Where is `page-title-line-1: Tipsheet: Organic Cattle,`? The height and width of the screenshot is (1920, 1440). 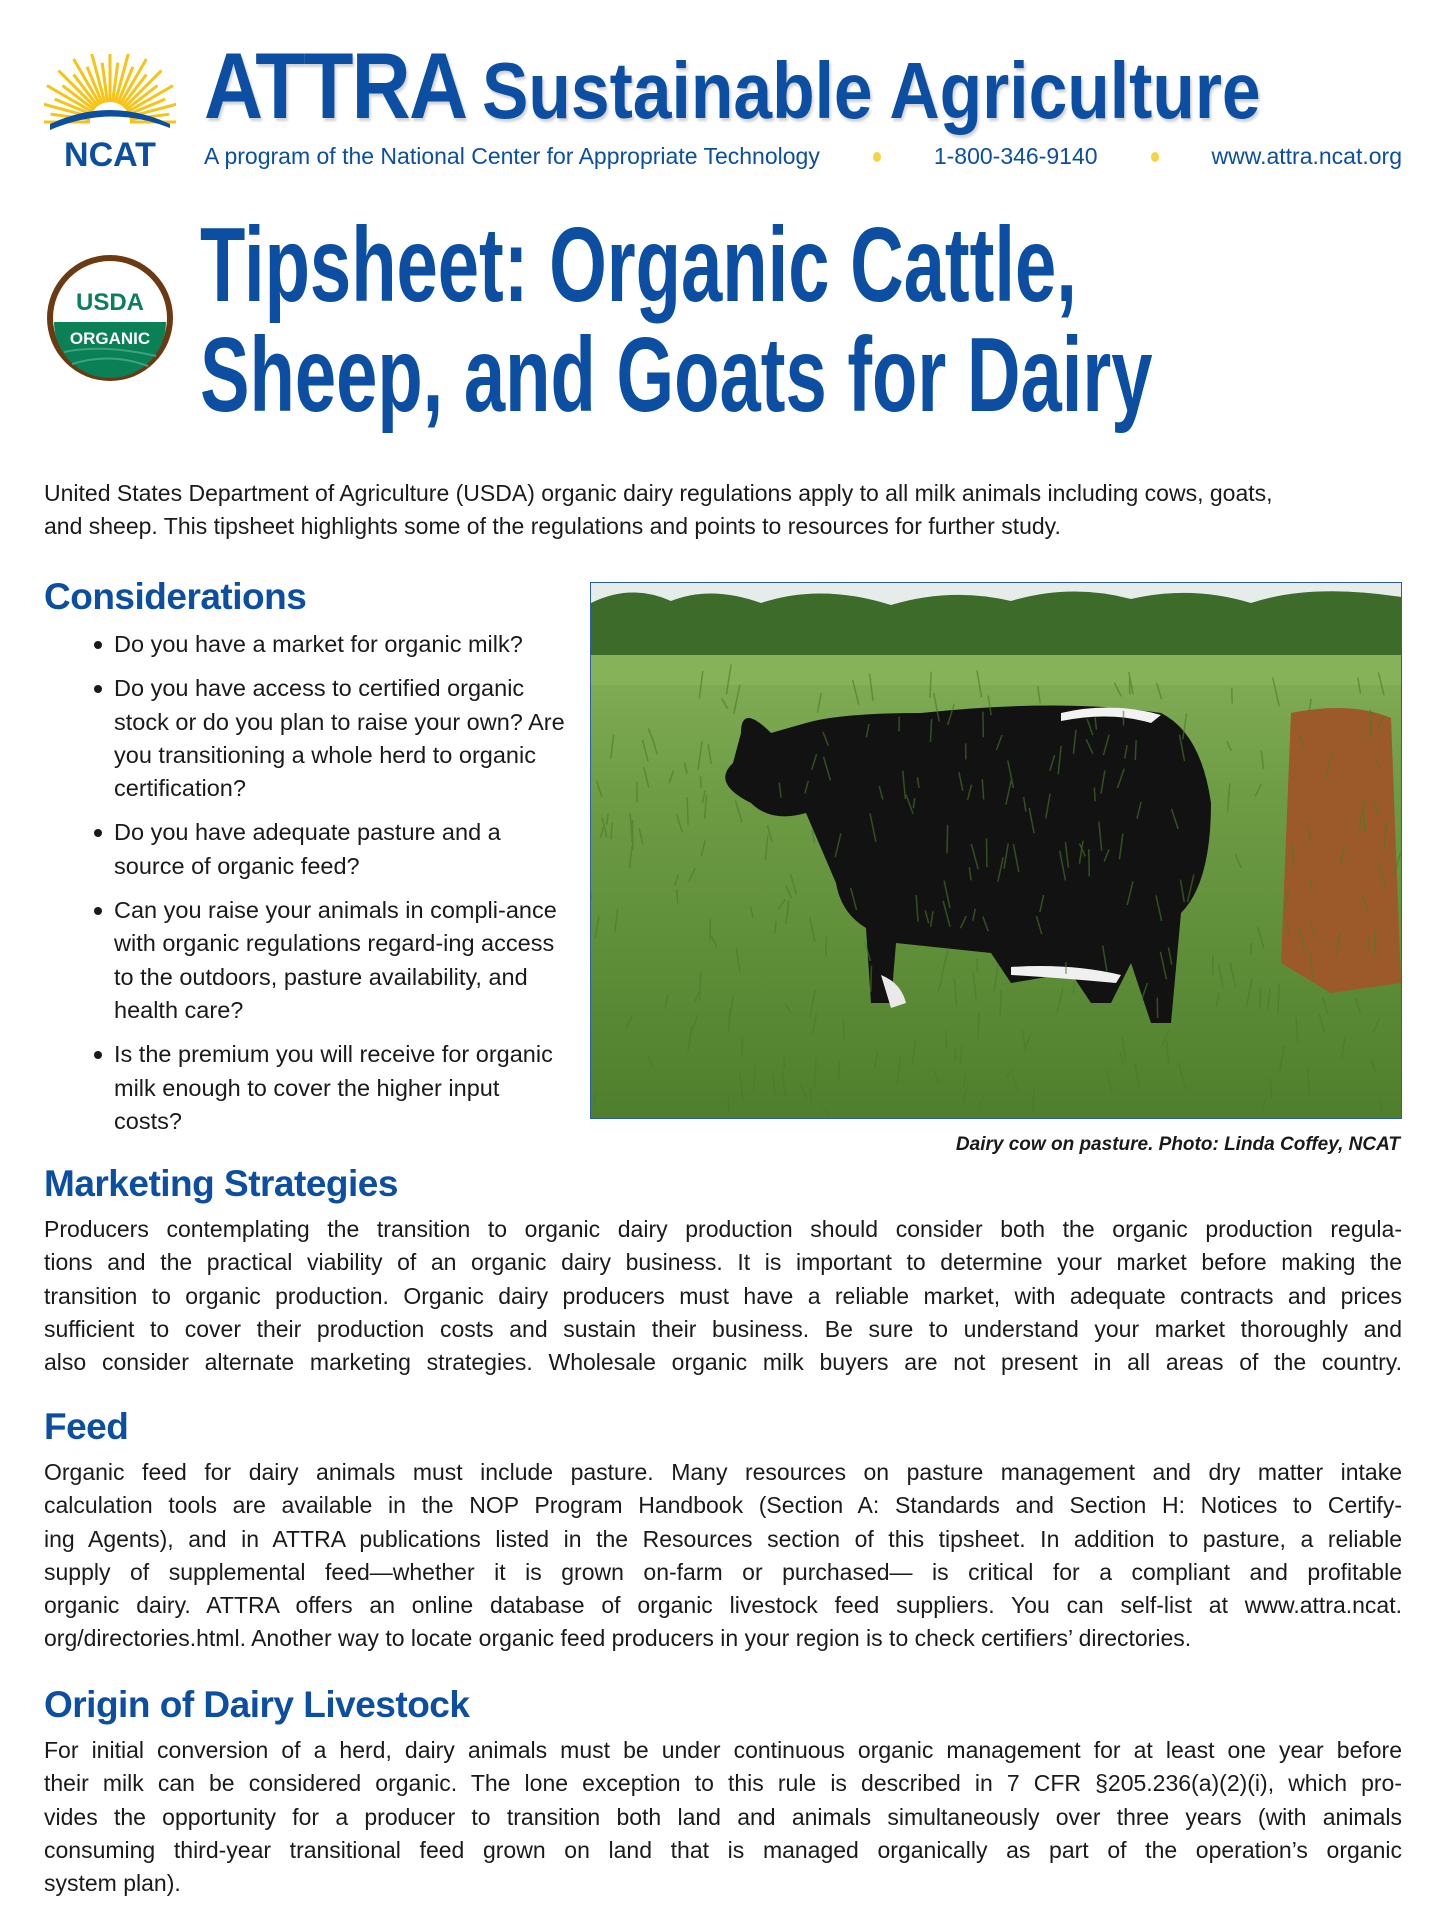
page-title-line-1: Tipsheet: Organic Cattle, is located at coordinates (638, 265).